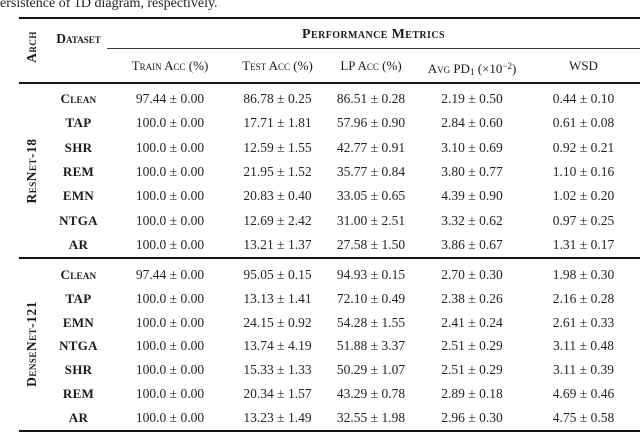 Image resolution: width=640 pixels, height=436 pixels. Describe the element at coordinates (170, 274) in the screenshot. I see `cell-train-acc: 97.44 ± 0.00` at that location.